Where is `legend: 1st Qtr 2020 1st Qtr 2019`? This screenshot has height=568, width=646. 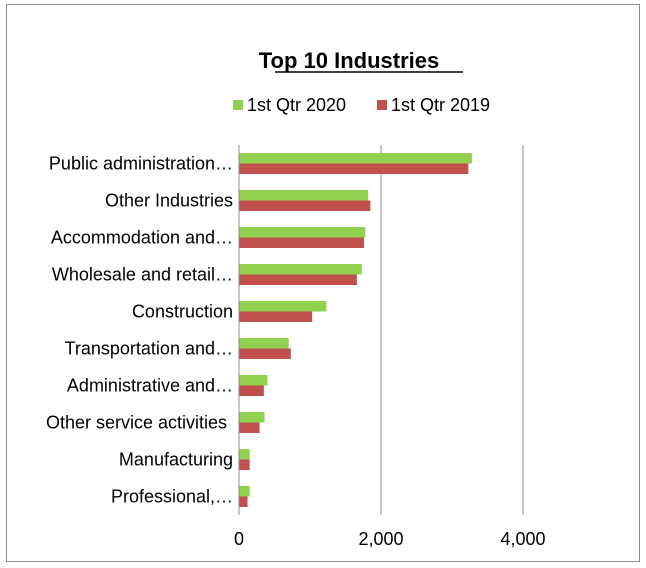 legend: 1st Qtr 2020 1st Qtr 2019 is located at coordinates (361, 105).